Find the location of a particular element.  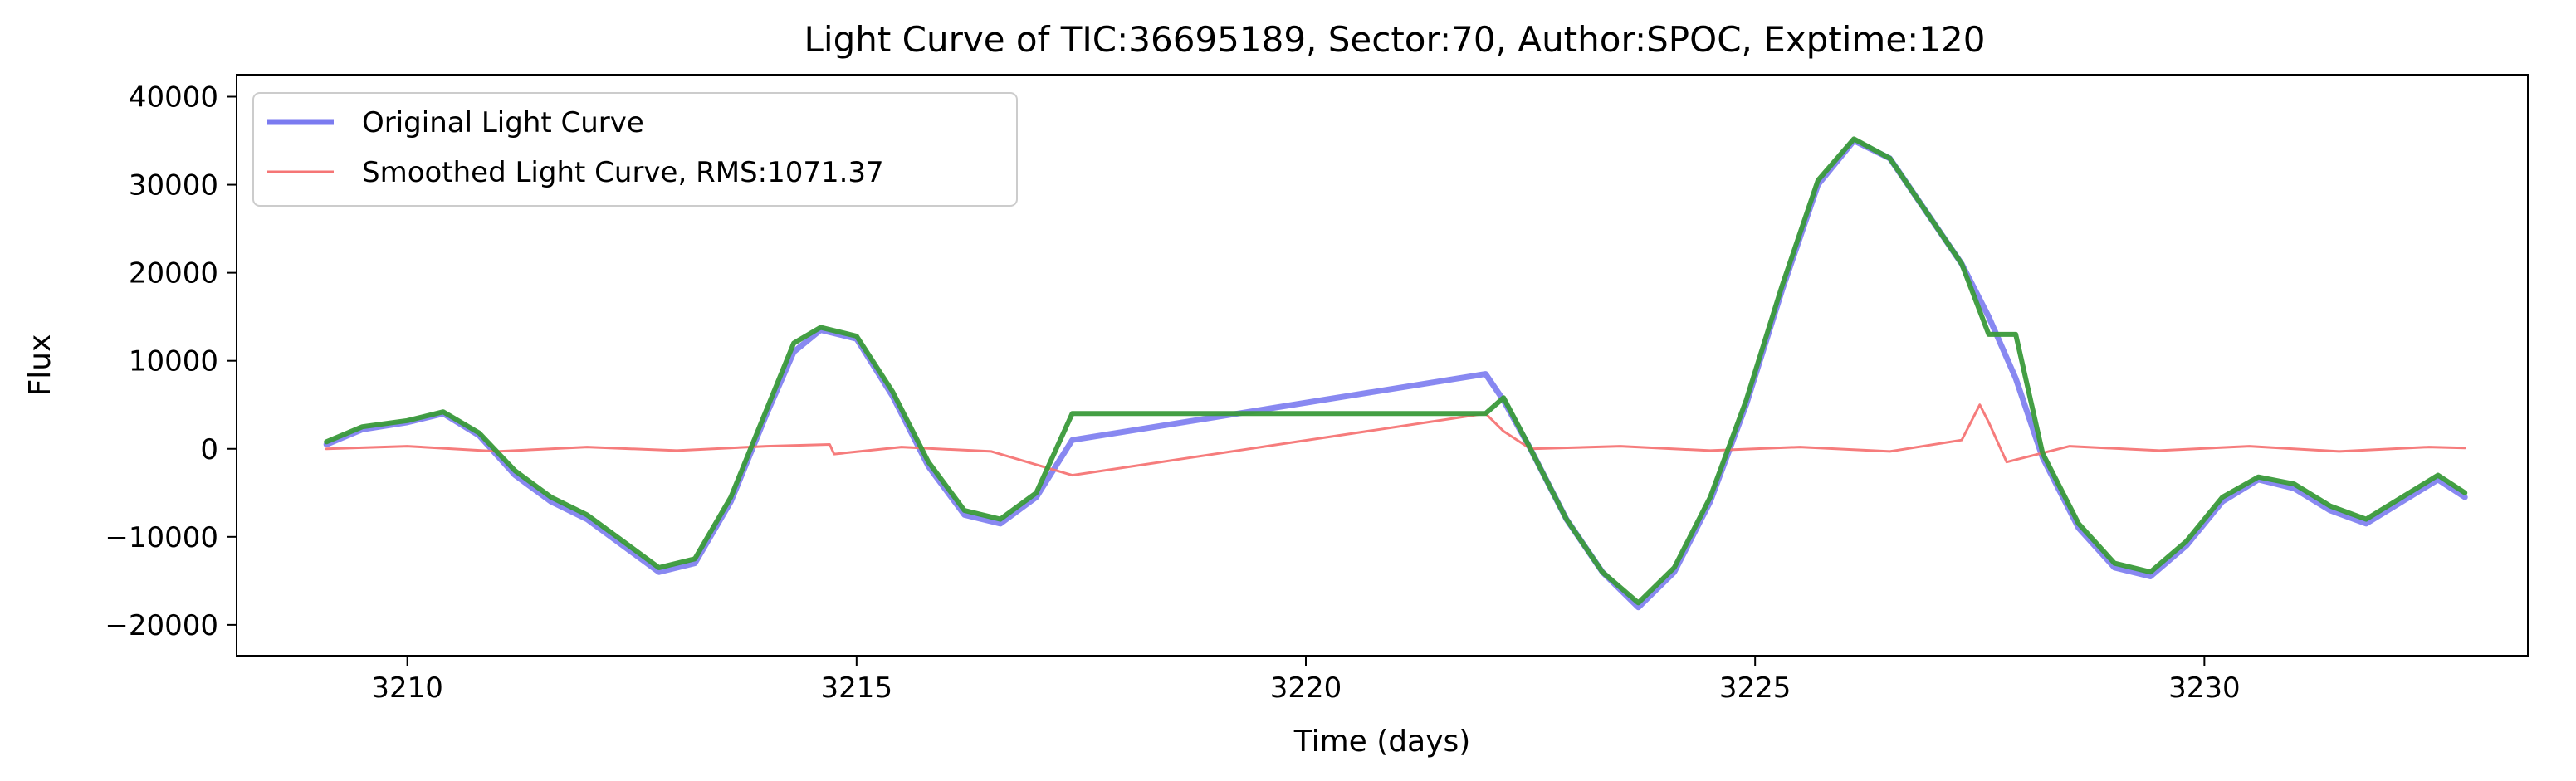

x-axis: 3210 3215 3220 3225 3230 is located at coordinates (1306, 680).